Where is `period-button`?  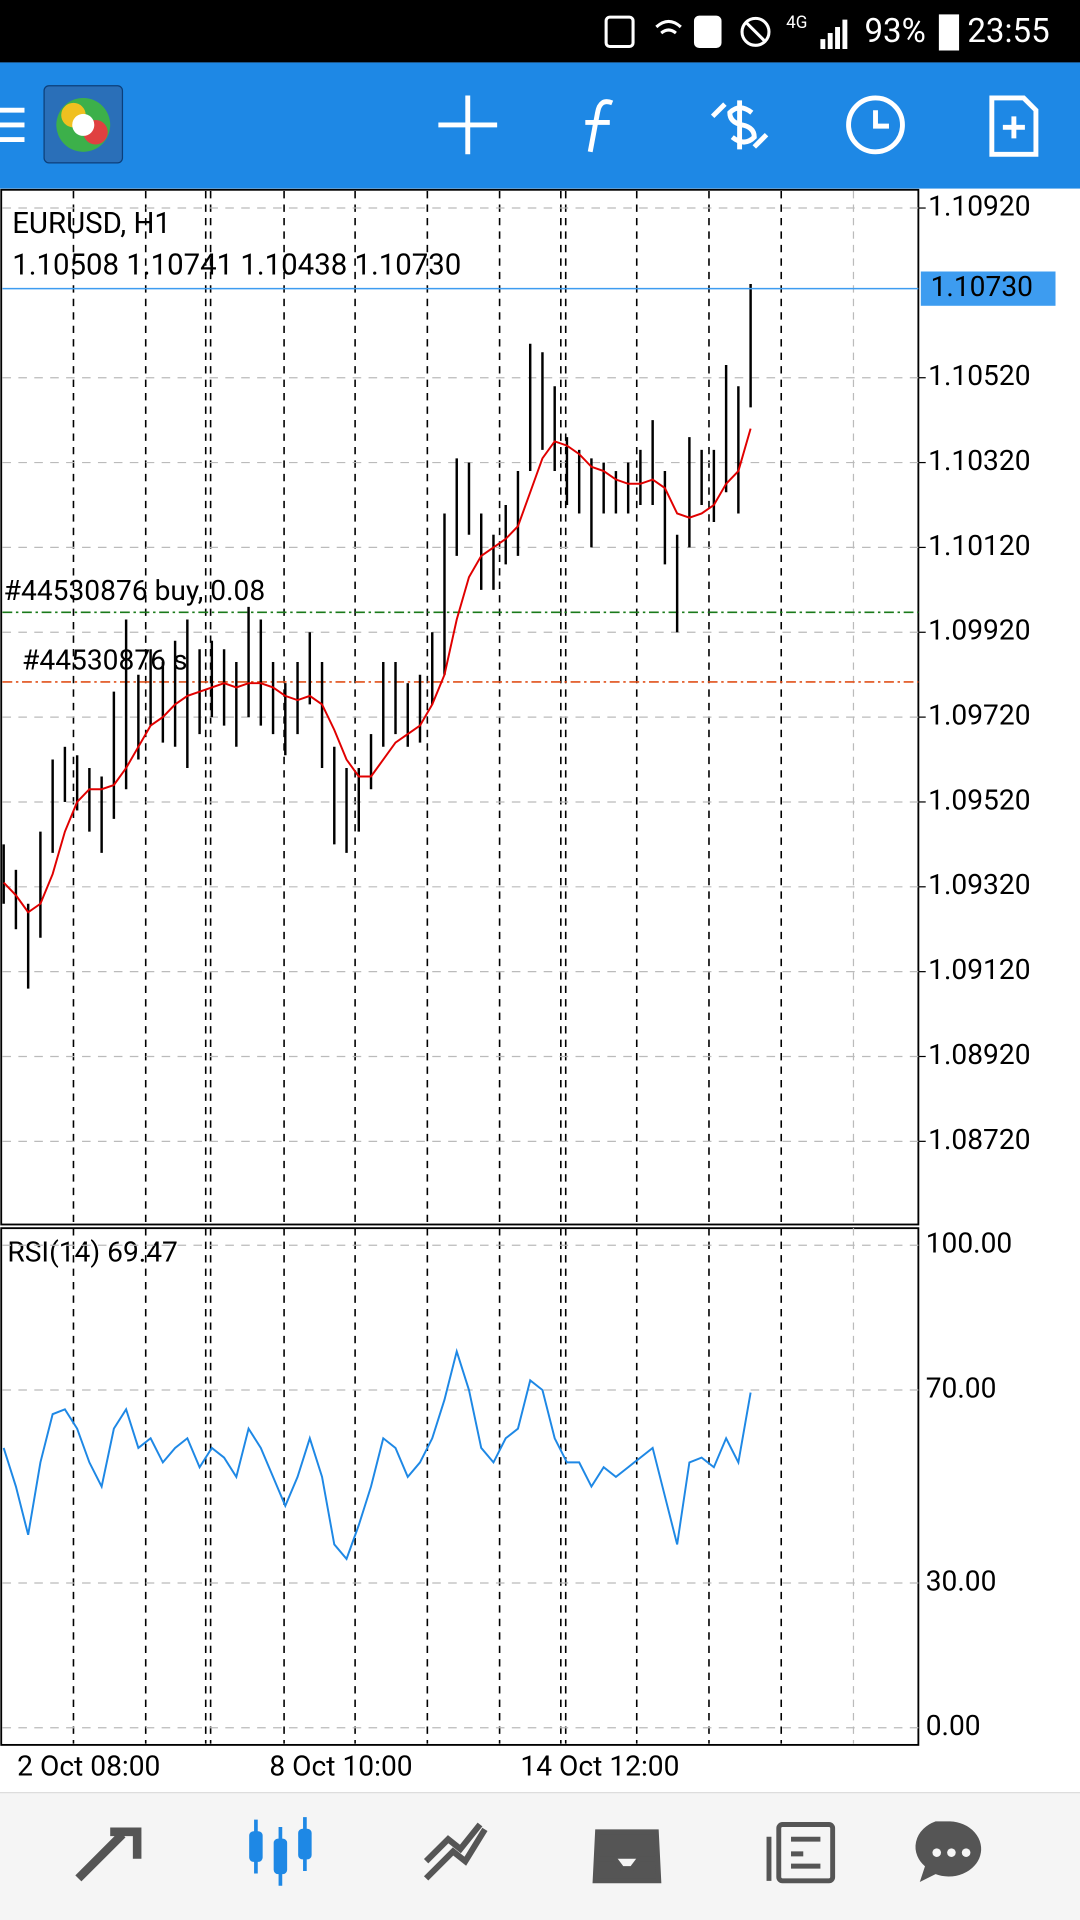
period-button is located at coordinates (875, 125).